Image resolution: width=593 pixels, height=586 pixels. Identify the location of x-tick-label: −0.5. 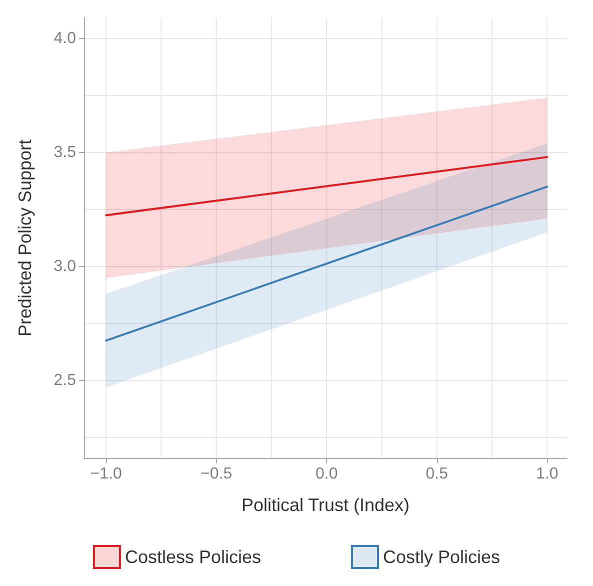
(216, 474).